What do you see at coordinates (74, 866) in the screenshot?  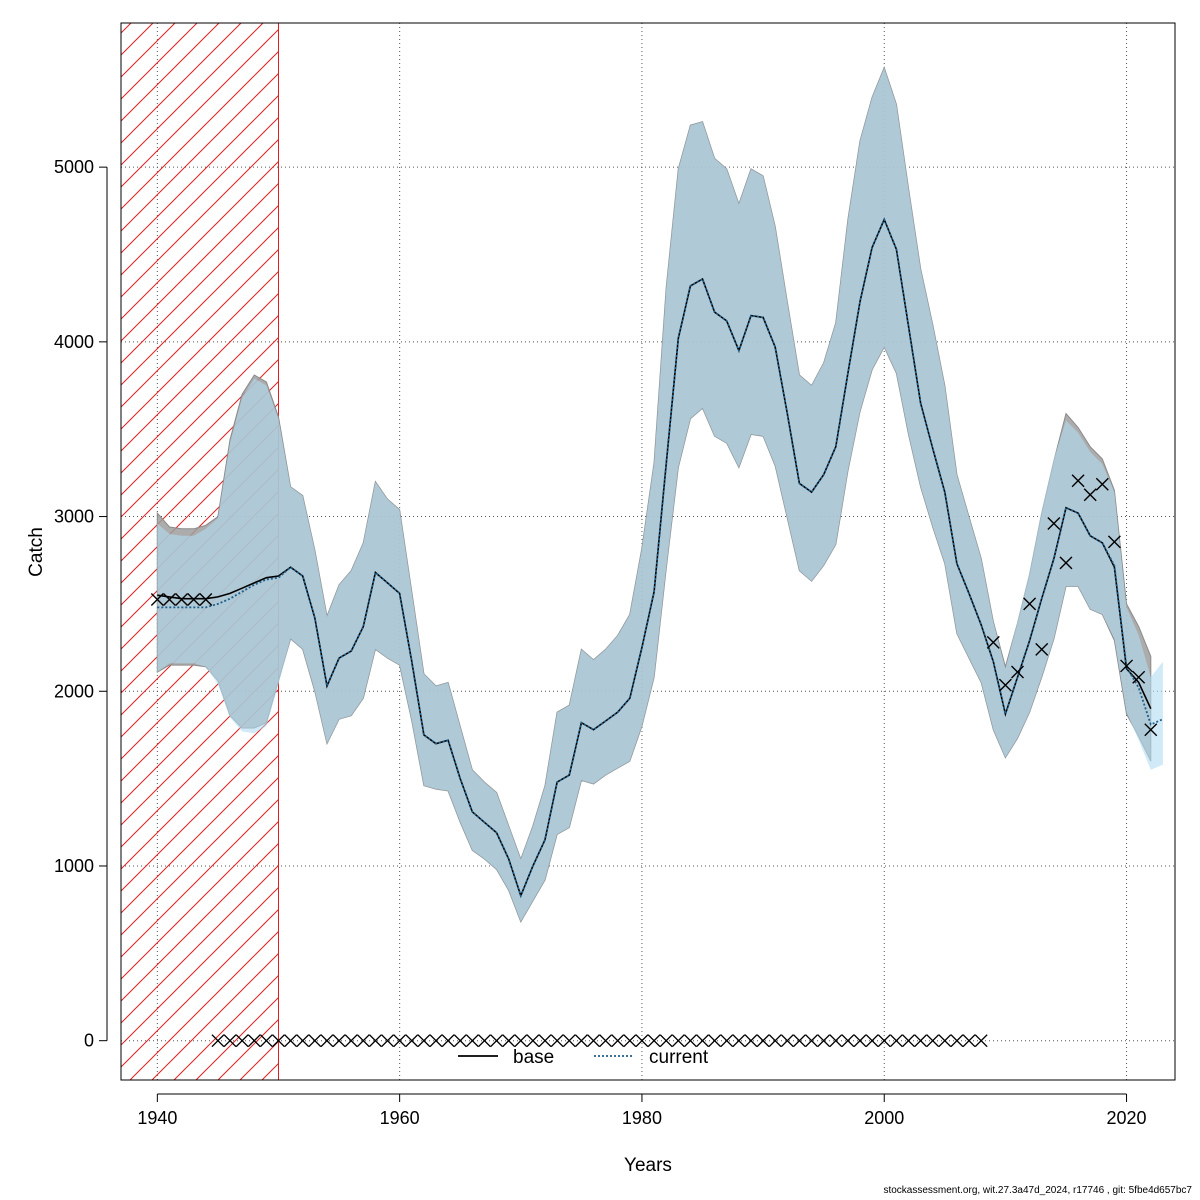 I see `y-tick-label: 1000` at bounding box center [74, 866].